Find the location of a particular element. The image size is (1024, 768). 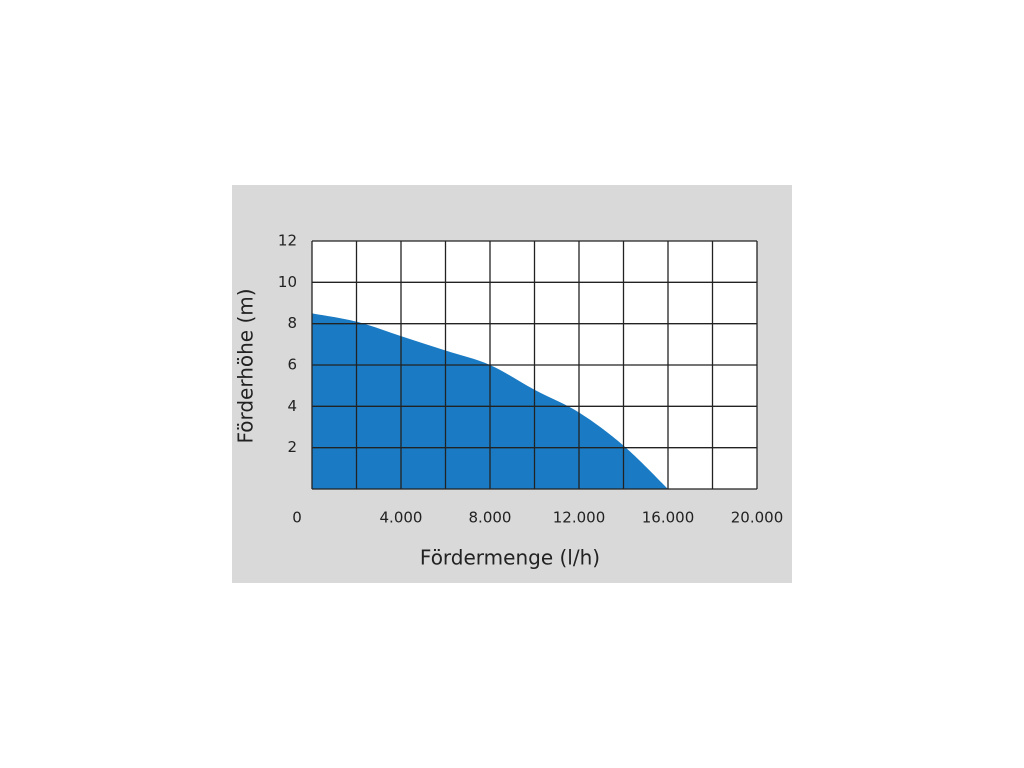

y-axis-title: Förderhöhe (m) is located at coordinates (246, 365).